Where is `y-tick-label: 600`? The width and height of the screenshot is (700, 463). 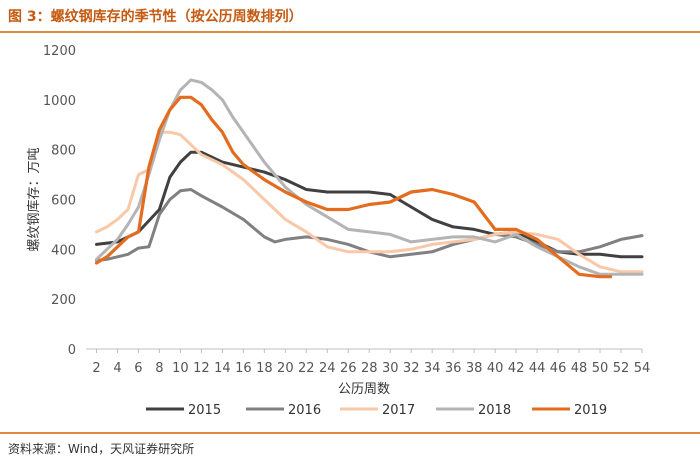 y-tick-label: 600 is located at coordinates (63, 201).